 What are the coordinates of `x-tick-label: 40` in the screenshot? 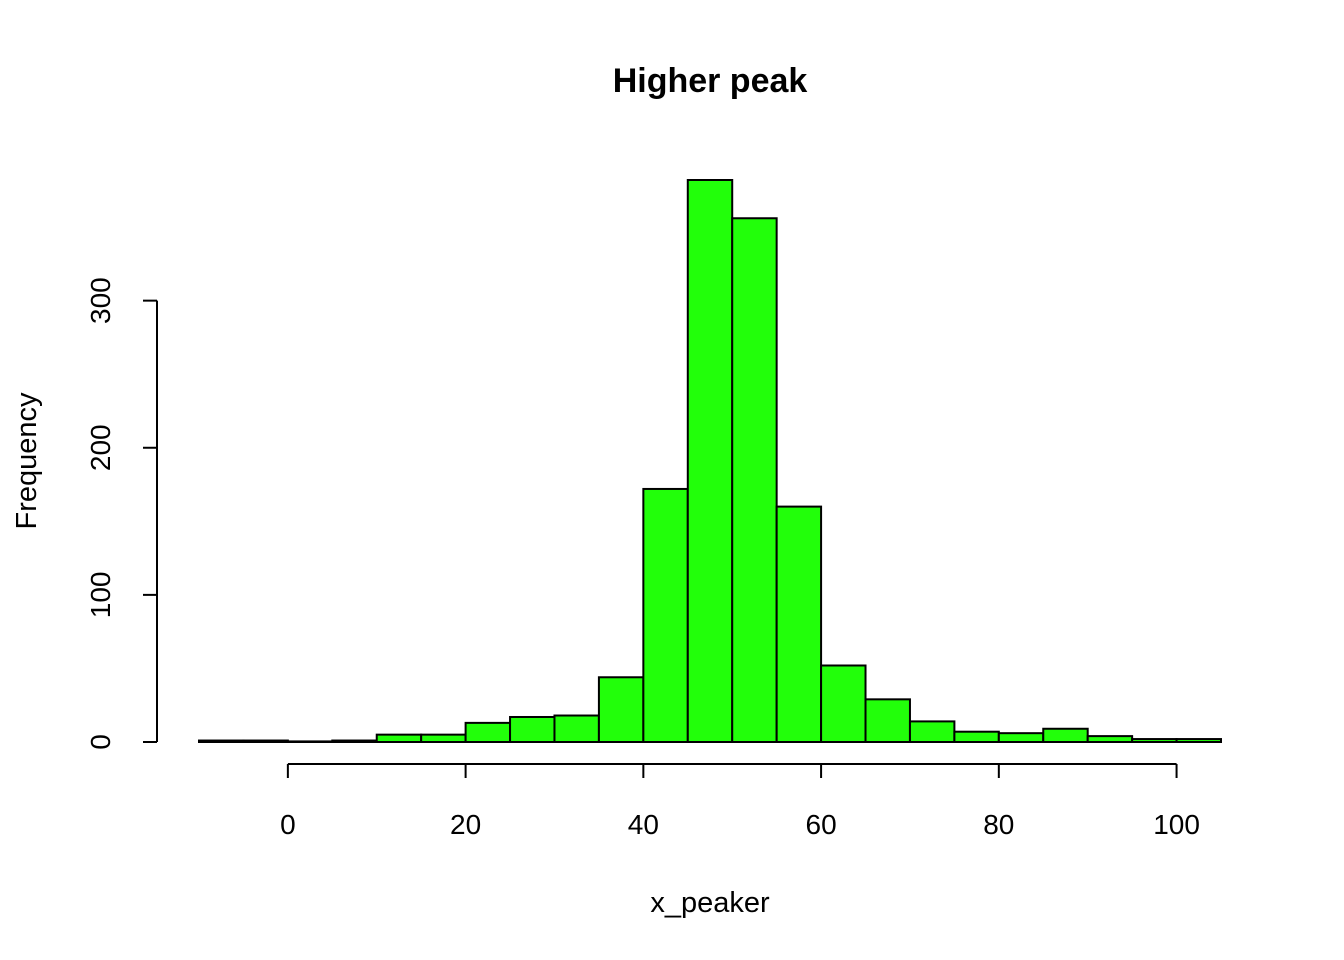 It's located at (643, 824).